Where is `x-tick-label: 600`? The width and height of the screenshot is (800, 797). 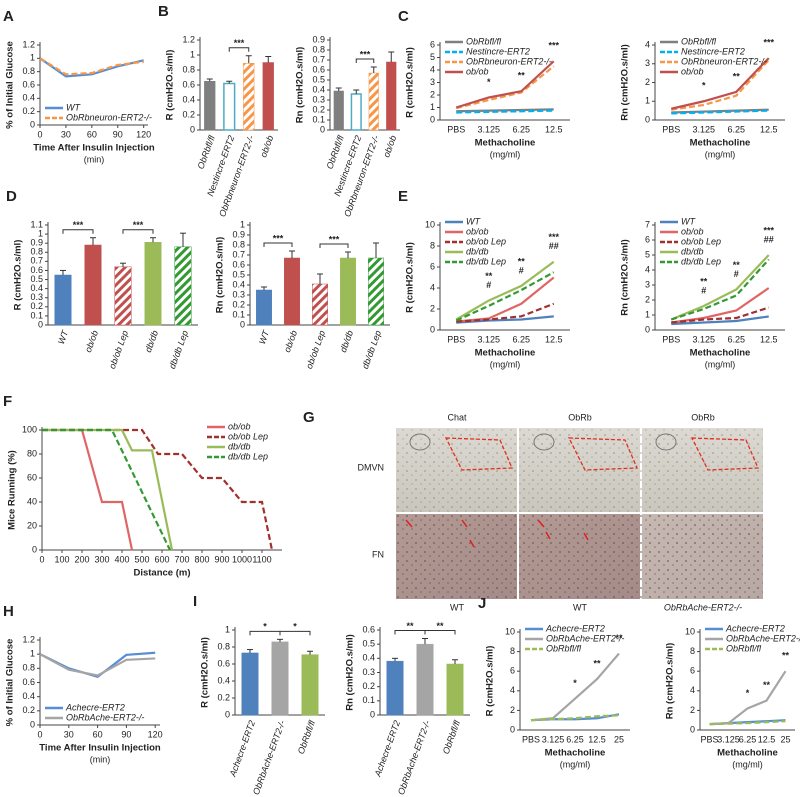 x-tick-label: 600 is located at coordinates (161, 559).